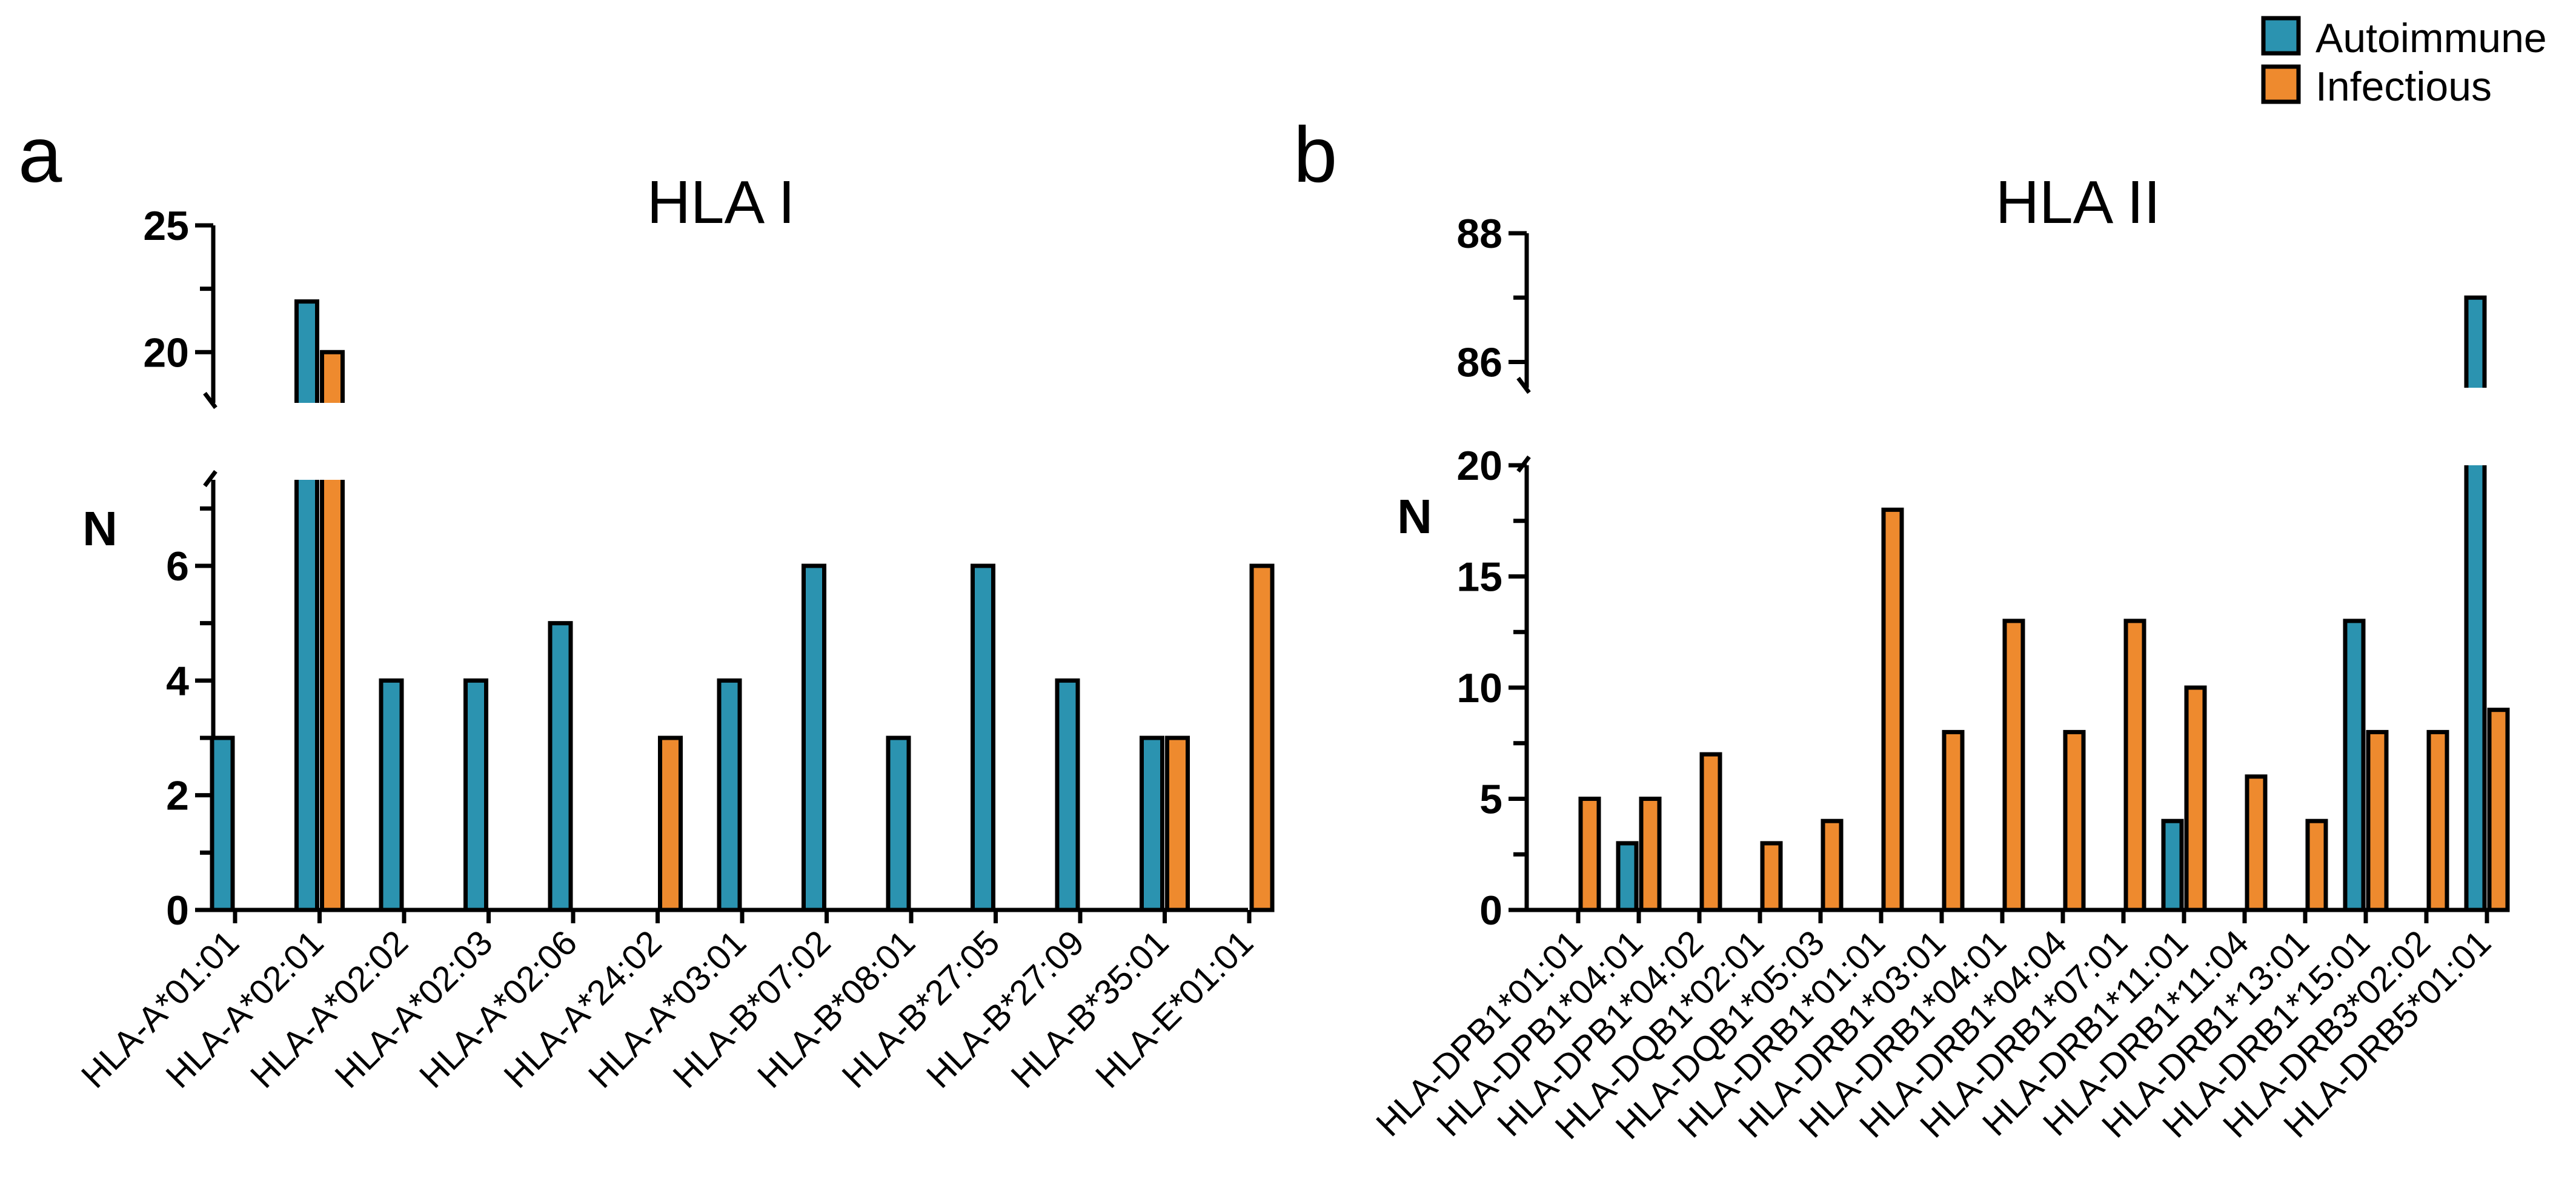  Describe the element at coordinates (1479, 363) in the screenshot. I see `y-tick-label-b: 86` at that location.